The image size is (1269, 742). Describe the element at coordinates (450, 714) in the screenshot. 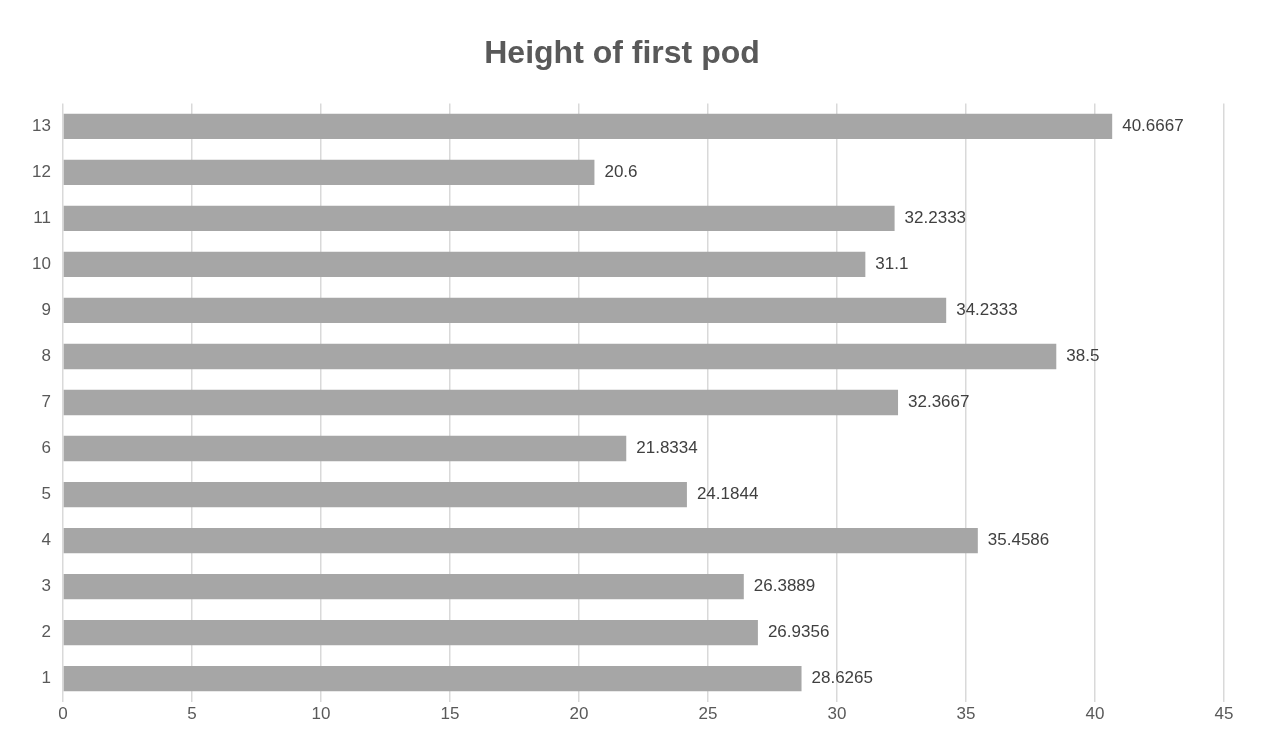

I see `x-tick-label: 15` at that location.